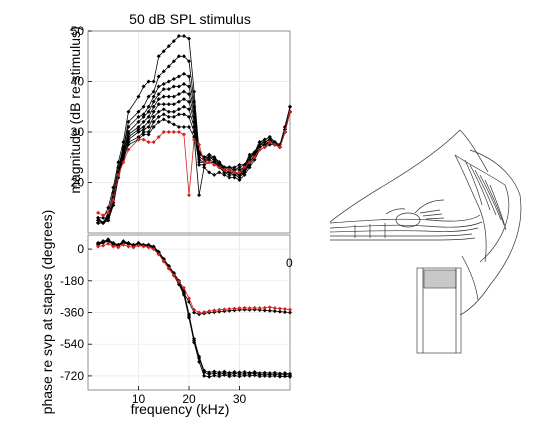  I want to click on phase-x-tick-label: 10, so click(139, 399).